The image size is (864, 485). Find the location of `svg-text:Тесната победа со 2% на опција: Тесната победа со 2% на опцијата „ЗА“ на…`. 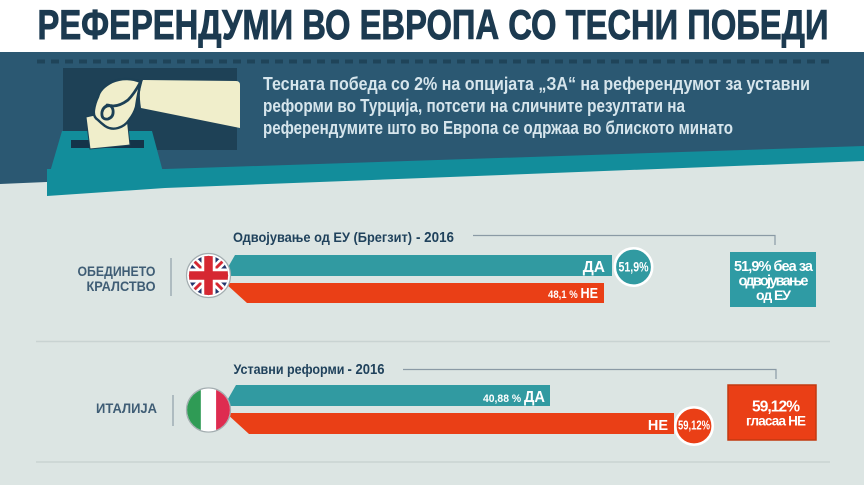

svg-text:Тесната победа со 2% на опција: Тесната победа со 2% на опцијата „ЗА“ на… is located at coordinates (536, 83).